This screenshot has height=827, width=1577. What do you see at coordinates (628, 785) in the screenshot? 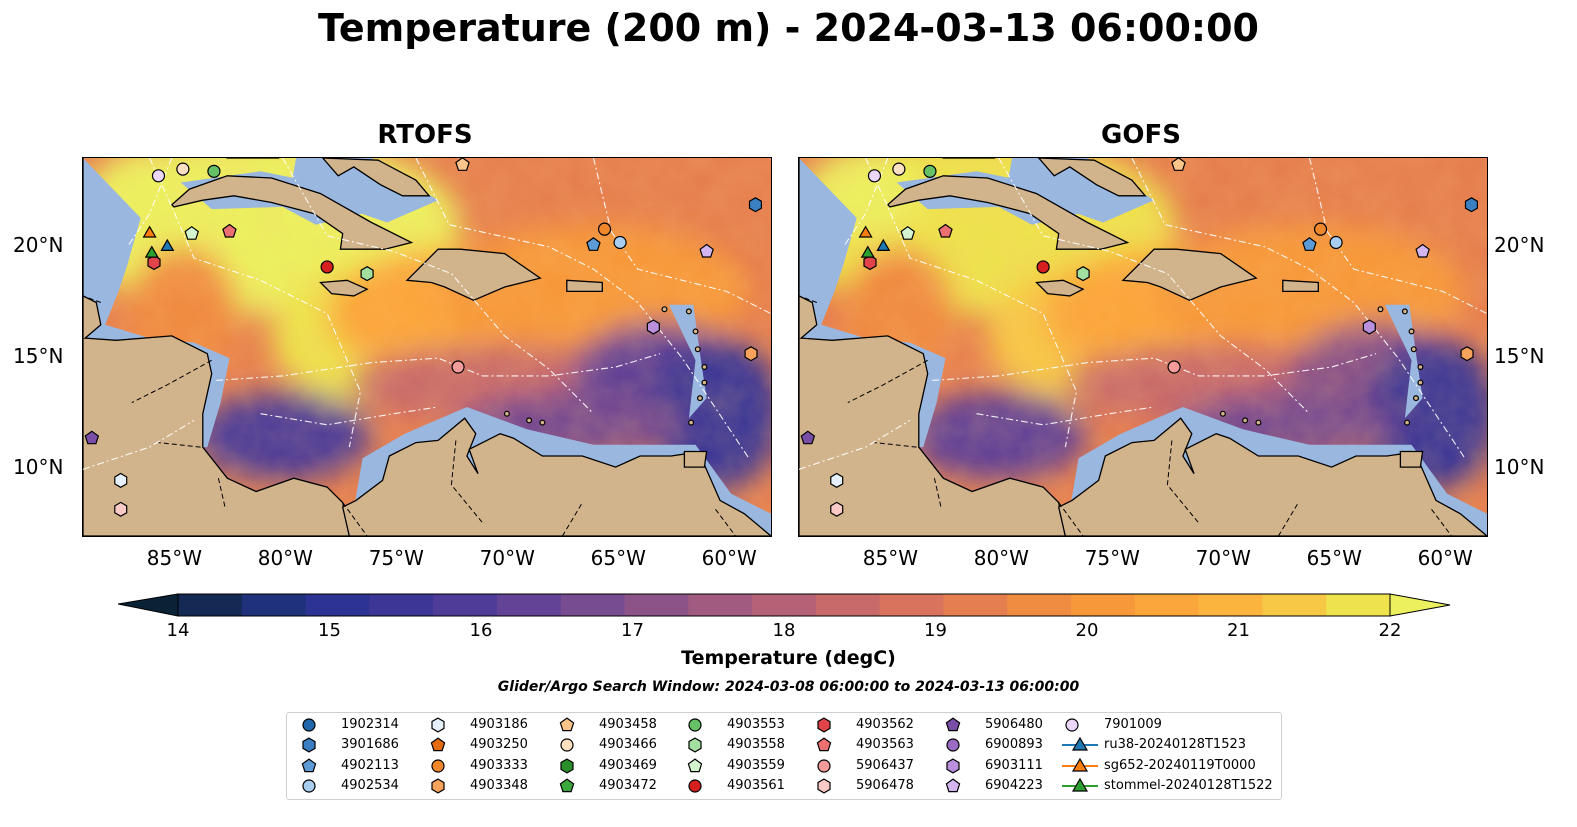
I see `legend-label: 4903472` at bounding box center [628, 785].